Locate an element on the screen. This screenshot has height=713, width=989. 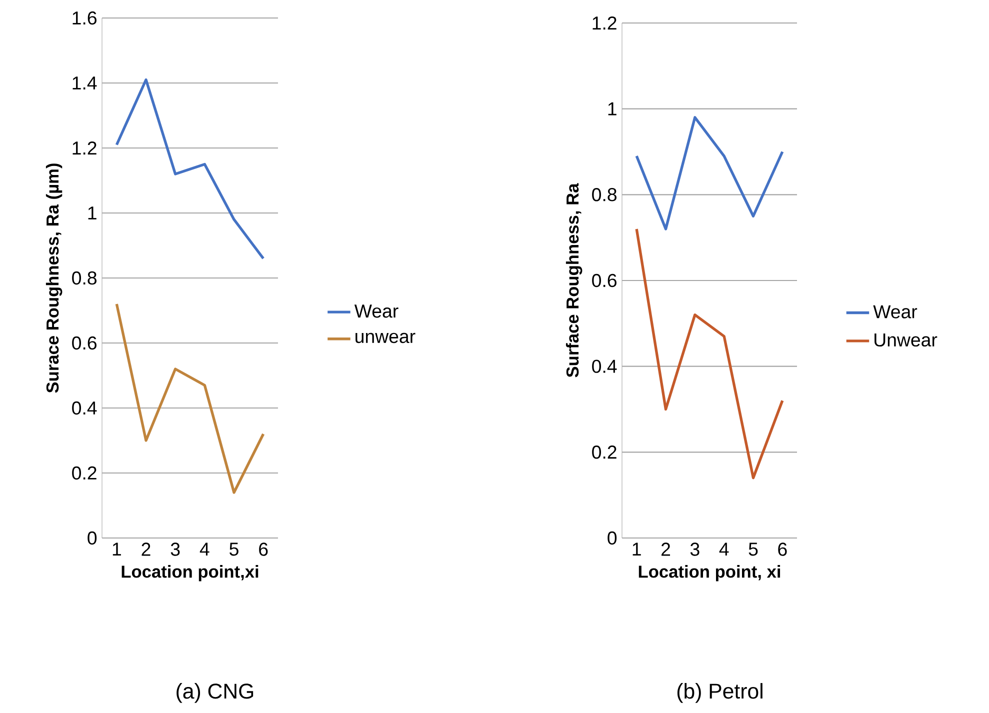
text: (b) Petrol is located at coordinates (719, 693).